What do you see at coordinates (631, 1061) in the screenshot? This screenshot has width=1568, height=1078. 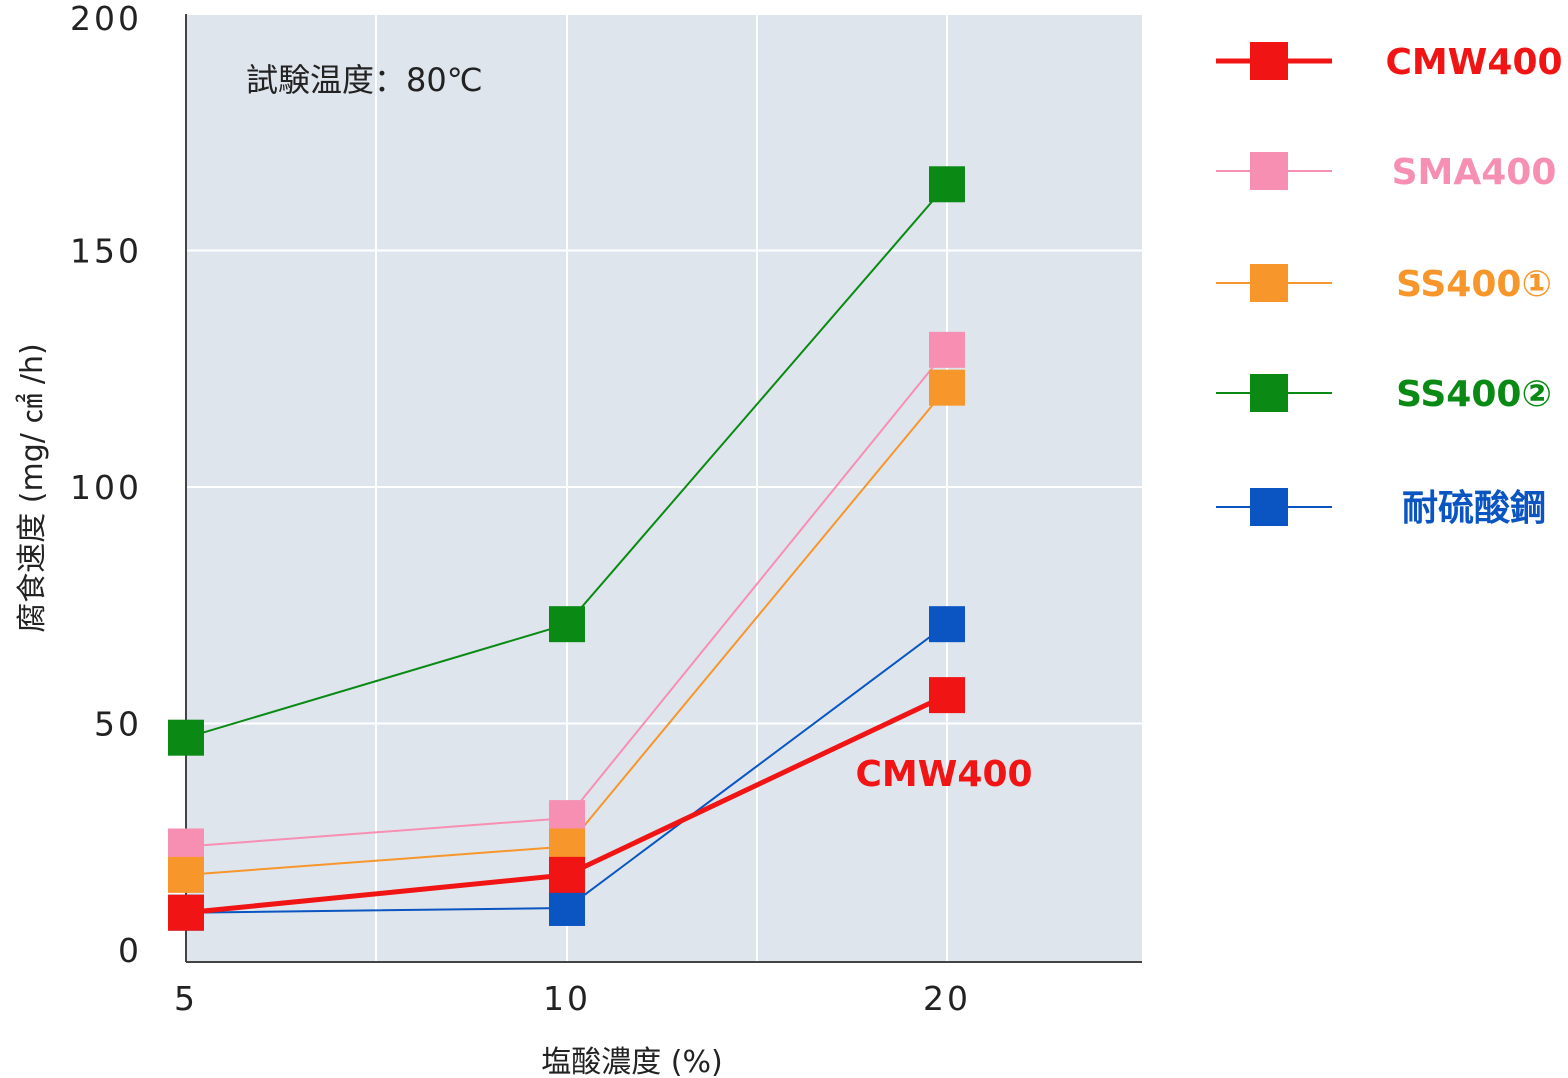 I see `x-axis-title: 塩酸濃度 (%)` at bounding box center [631, 1061].